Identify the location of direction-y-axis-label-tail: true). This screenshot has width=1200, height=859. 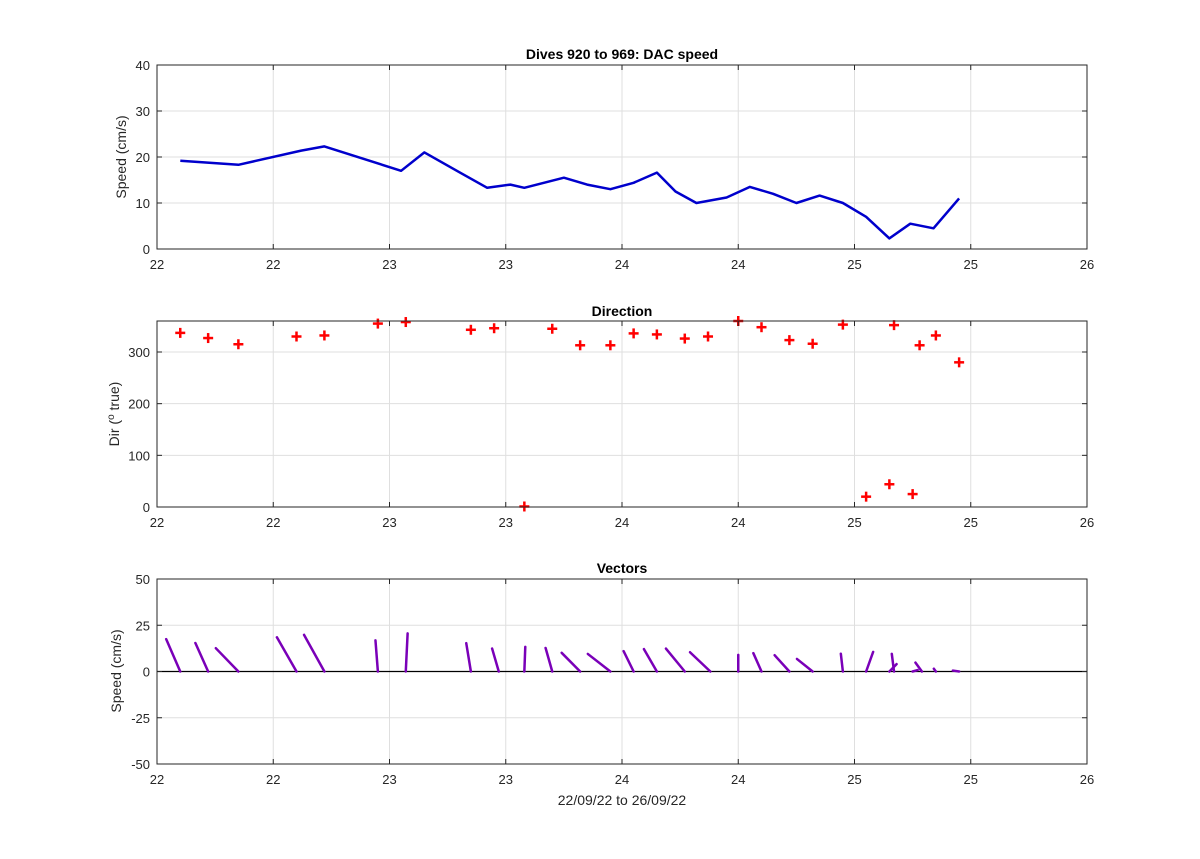
(114, 398).